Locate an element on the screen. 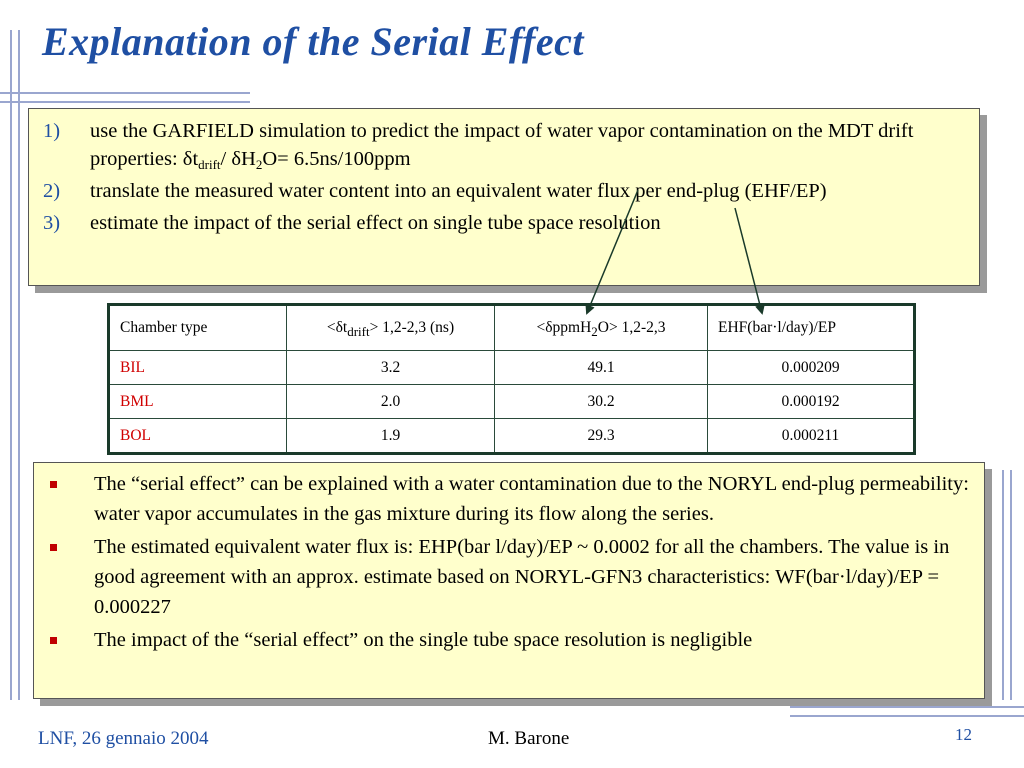 This screenshot has height=768, width=1024. step-number: 1) is located at coordinates (52, 131).